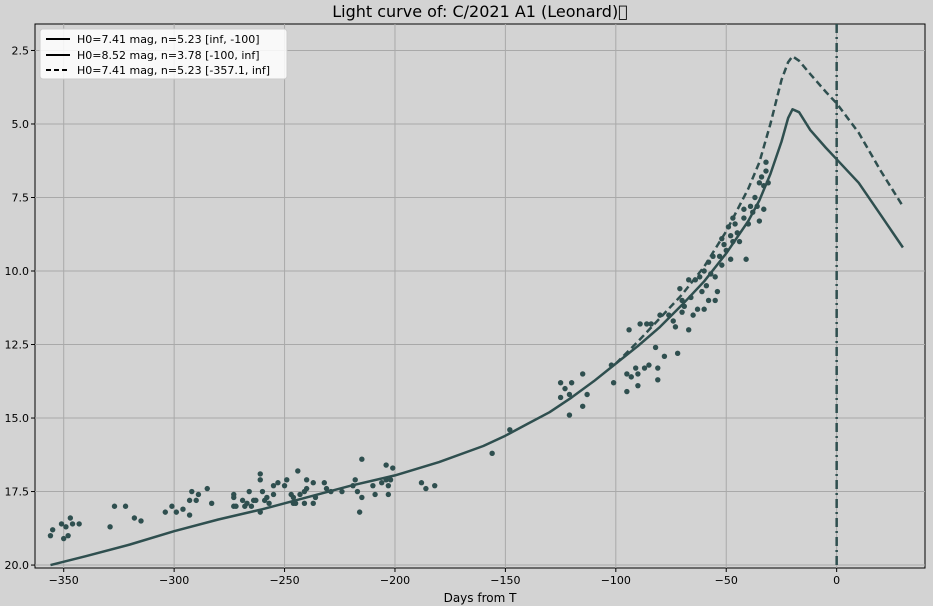  Describe the element at coordinates (616, 580) in the screenshot. I see `x-tick-label: −100` at that location.